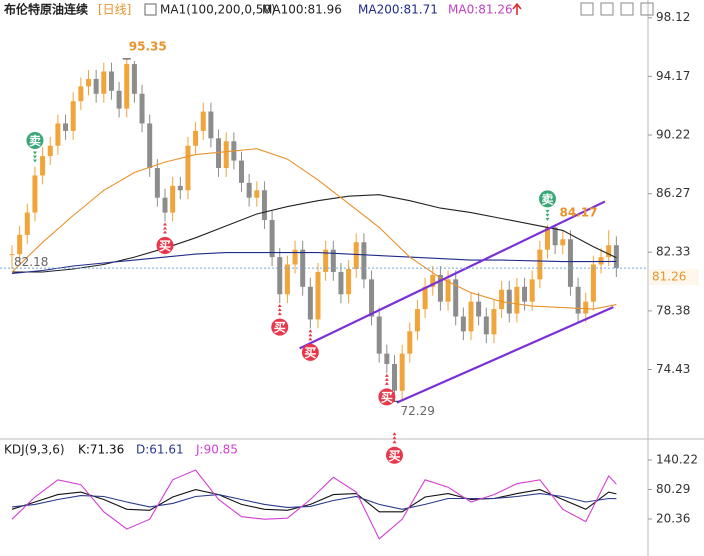 The height and width of the screenshot is (556, 704). Describe the element at coordinates (673, 17) in the screenshot. I see `y-tick-label: 98.12` at that location.